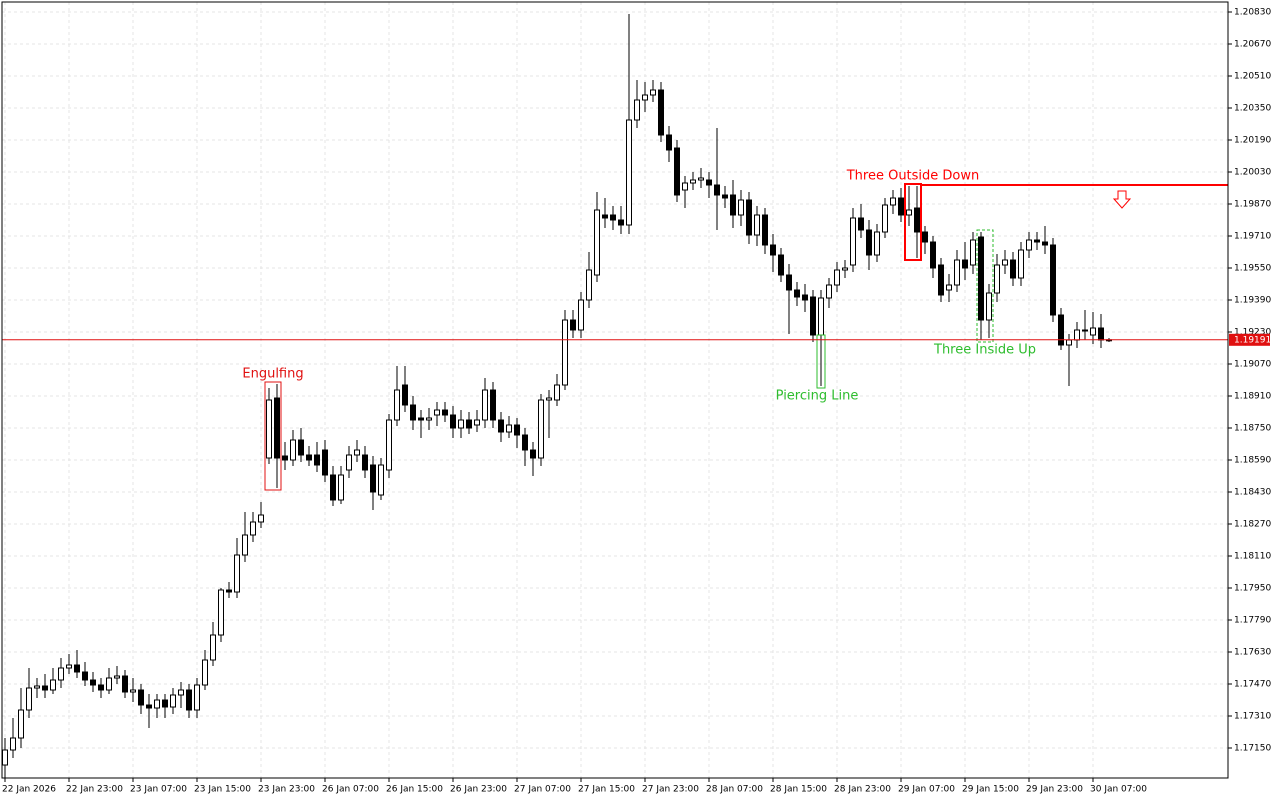  I want to click on x-tick-label: 22 Jan 2026, so click(29, 790).